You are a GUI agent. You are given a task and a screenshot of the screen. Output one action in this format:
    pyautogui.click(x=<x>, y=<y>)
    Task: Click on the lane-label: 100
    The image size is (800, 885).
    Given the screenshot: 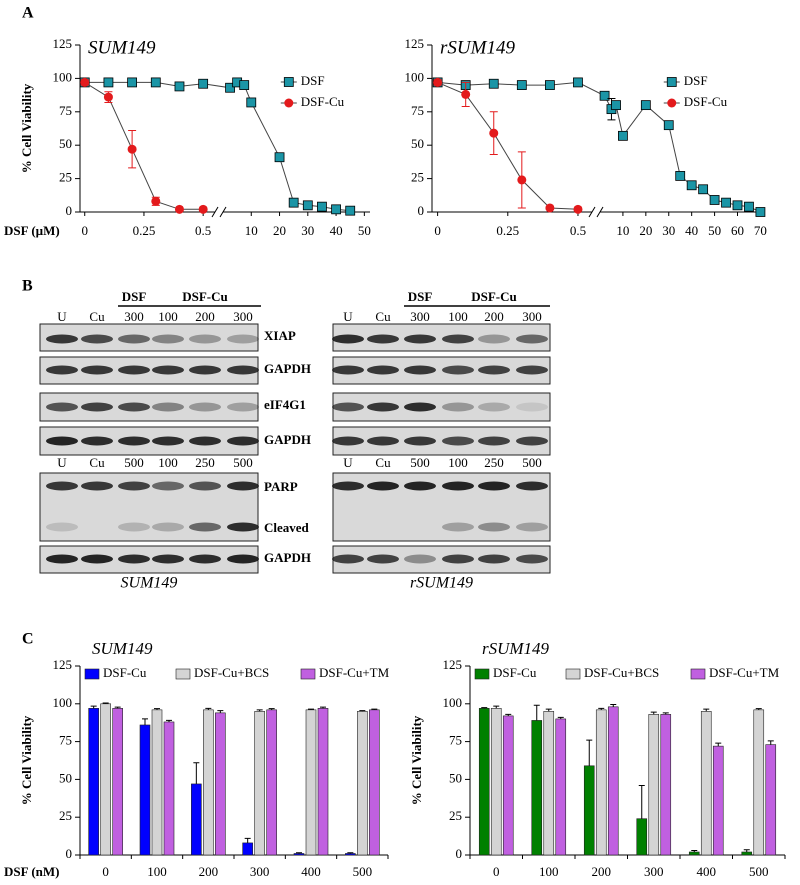 What is the action you would take?
    pyautogui.click(x=168, y=462)
    